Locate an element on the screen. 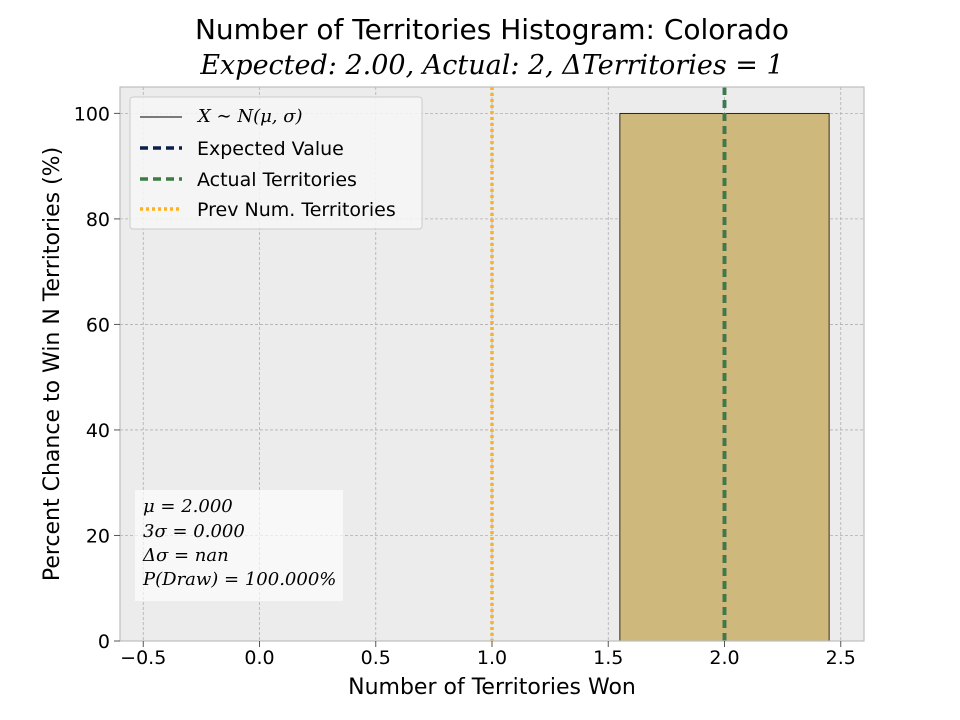 This screenshot has width=960, height=720. x-tick-label: 0.0 is located at coordinates (259, 658).